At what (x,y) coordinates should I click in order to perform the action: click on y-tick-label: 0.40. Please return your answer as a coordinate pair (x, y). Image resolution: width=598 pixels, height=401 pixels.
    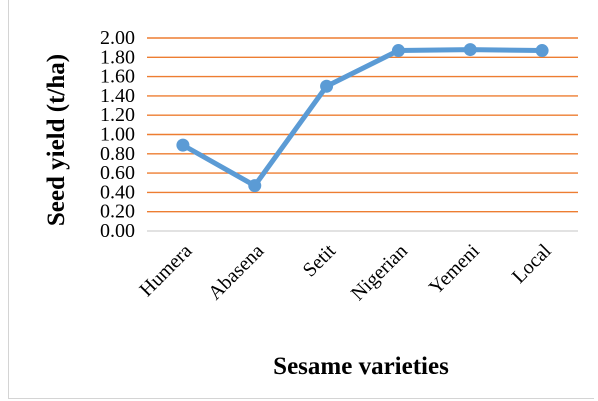
    Looking at the image, I should click on (117, 192).